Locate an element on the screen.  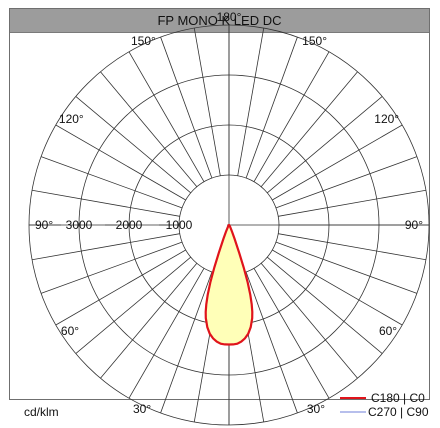
unit-label: cd/klm is located at coordinates (41, 412).